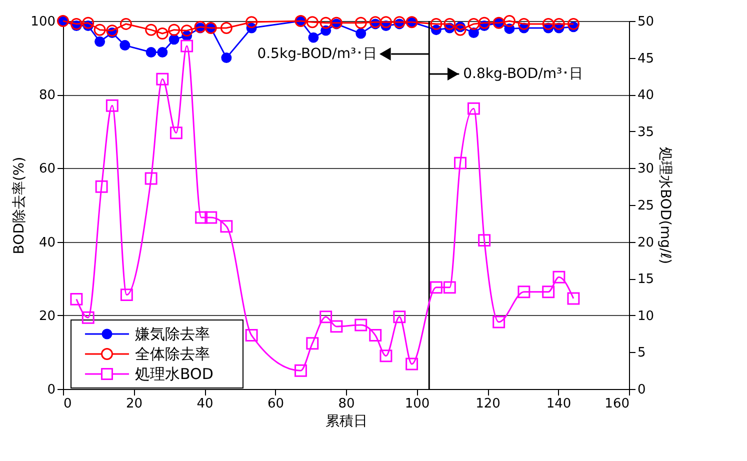  I want to click on annotation: 0.5kg-BOD/m³･日, so click(317, 54).